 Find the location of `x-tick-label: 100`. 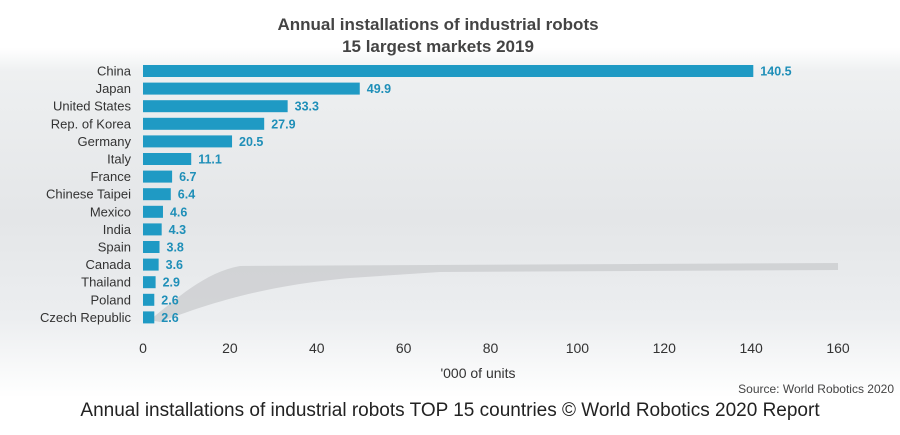

x-tick-label: 100 is located at coordinates (578, 348).